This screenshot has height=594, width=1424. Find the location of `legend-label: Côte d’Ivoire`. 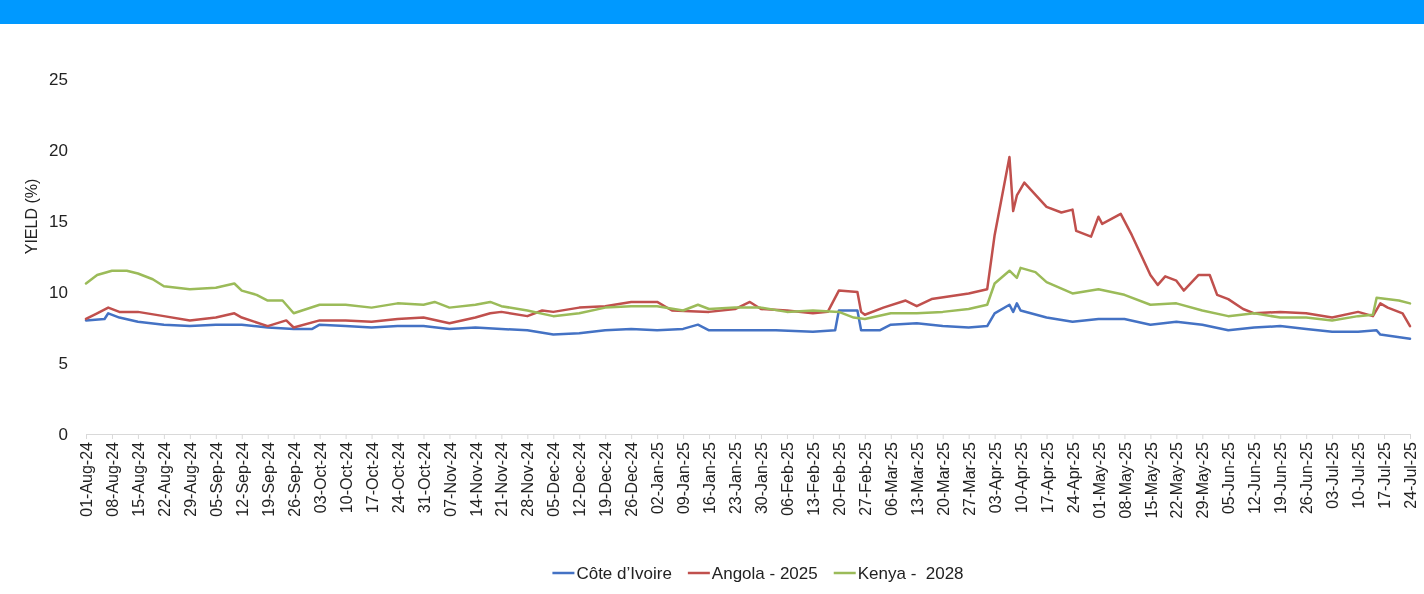

legend-label: Côte d’Ivoire is located at coordinates (624, 573).